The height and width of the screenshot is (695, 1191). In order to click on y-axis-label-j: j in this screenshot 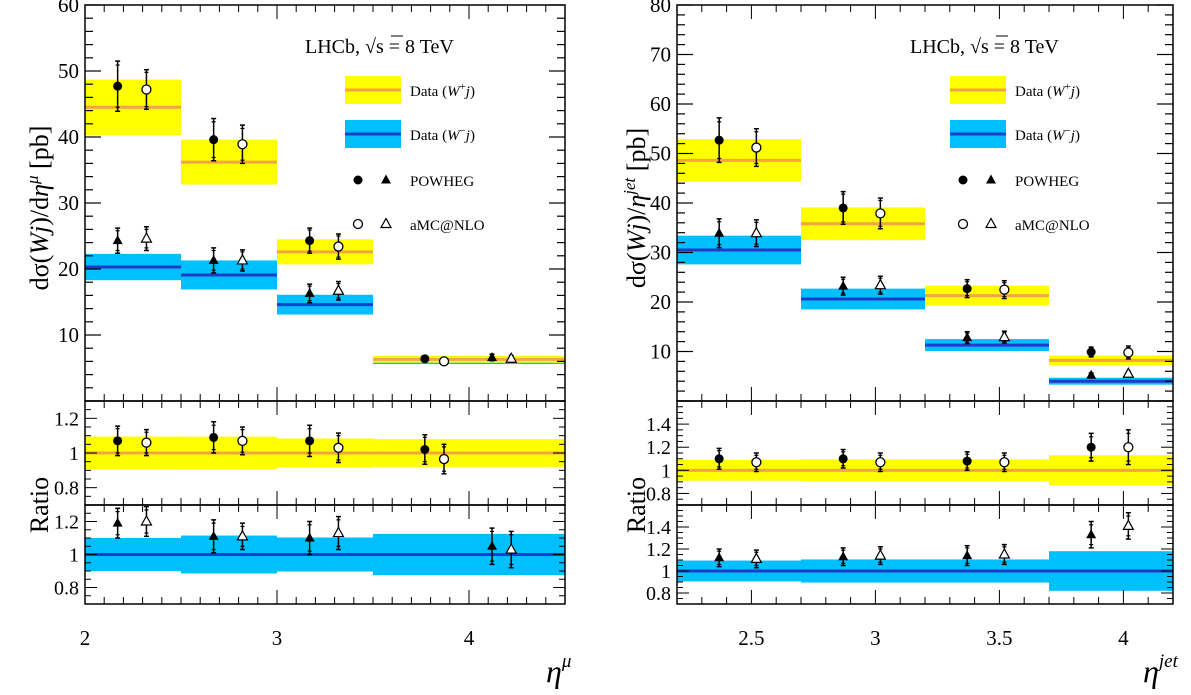, I will do `click(636, 229)`.